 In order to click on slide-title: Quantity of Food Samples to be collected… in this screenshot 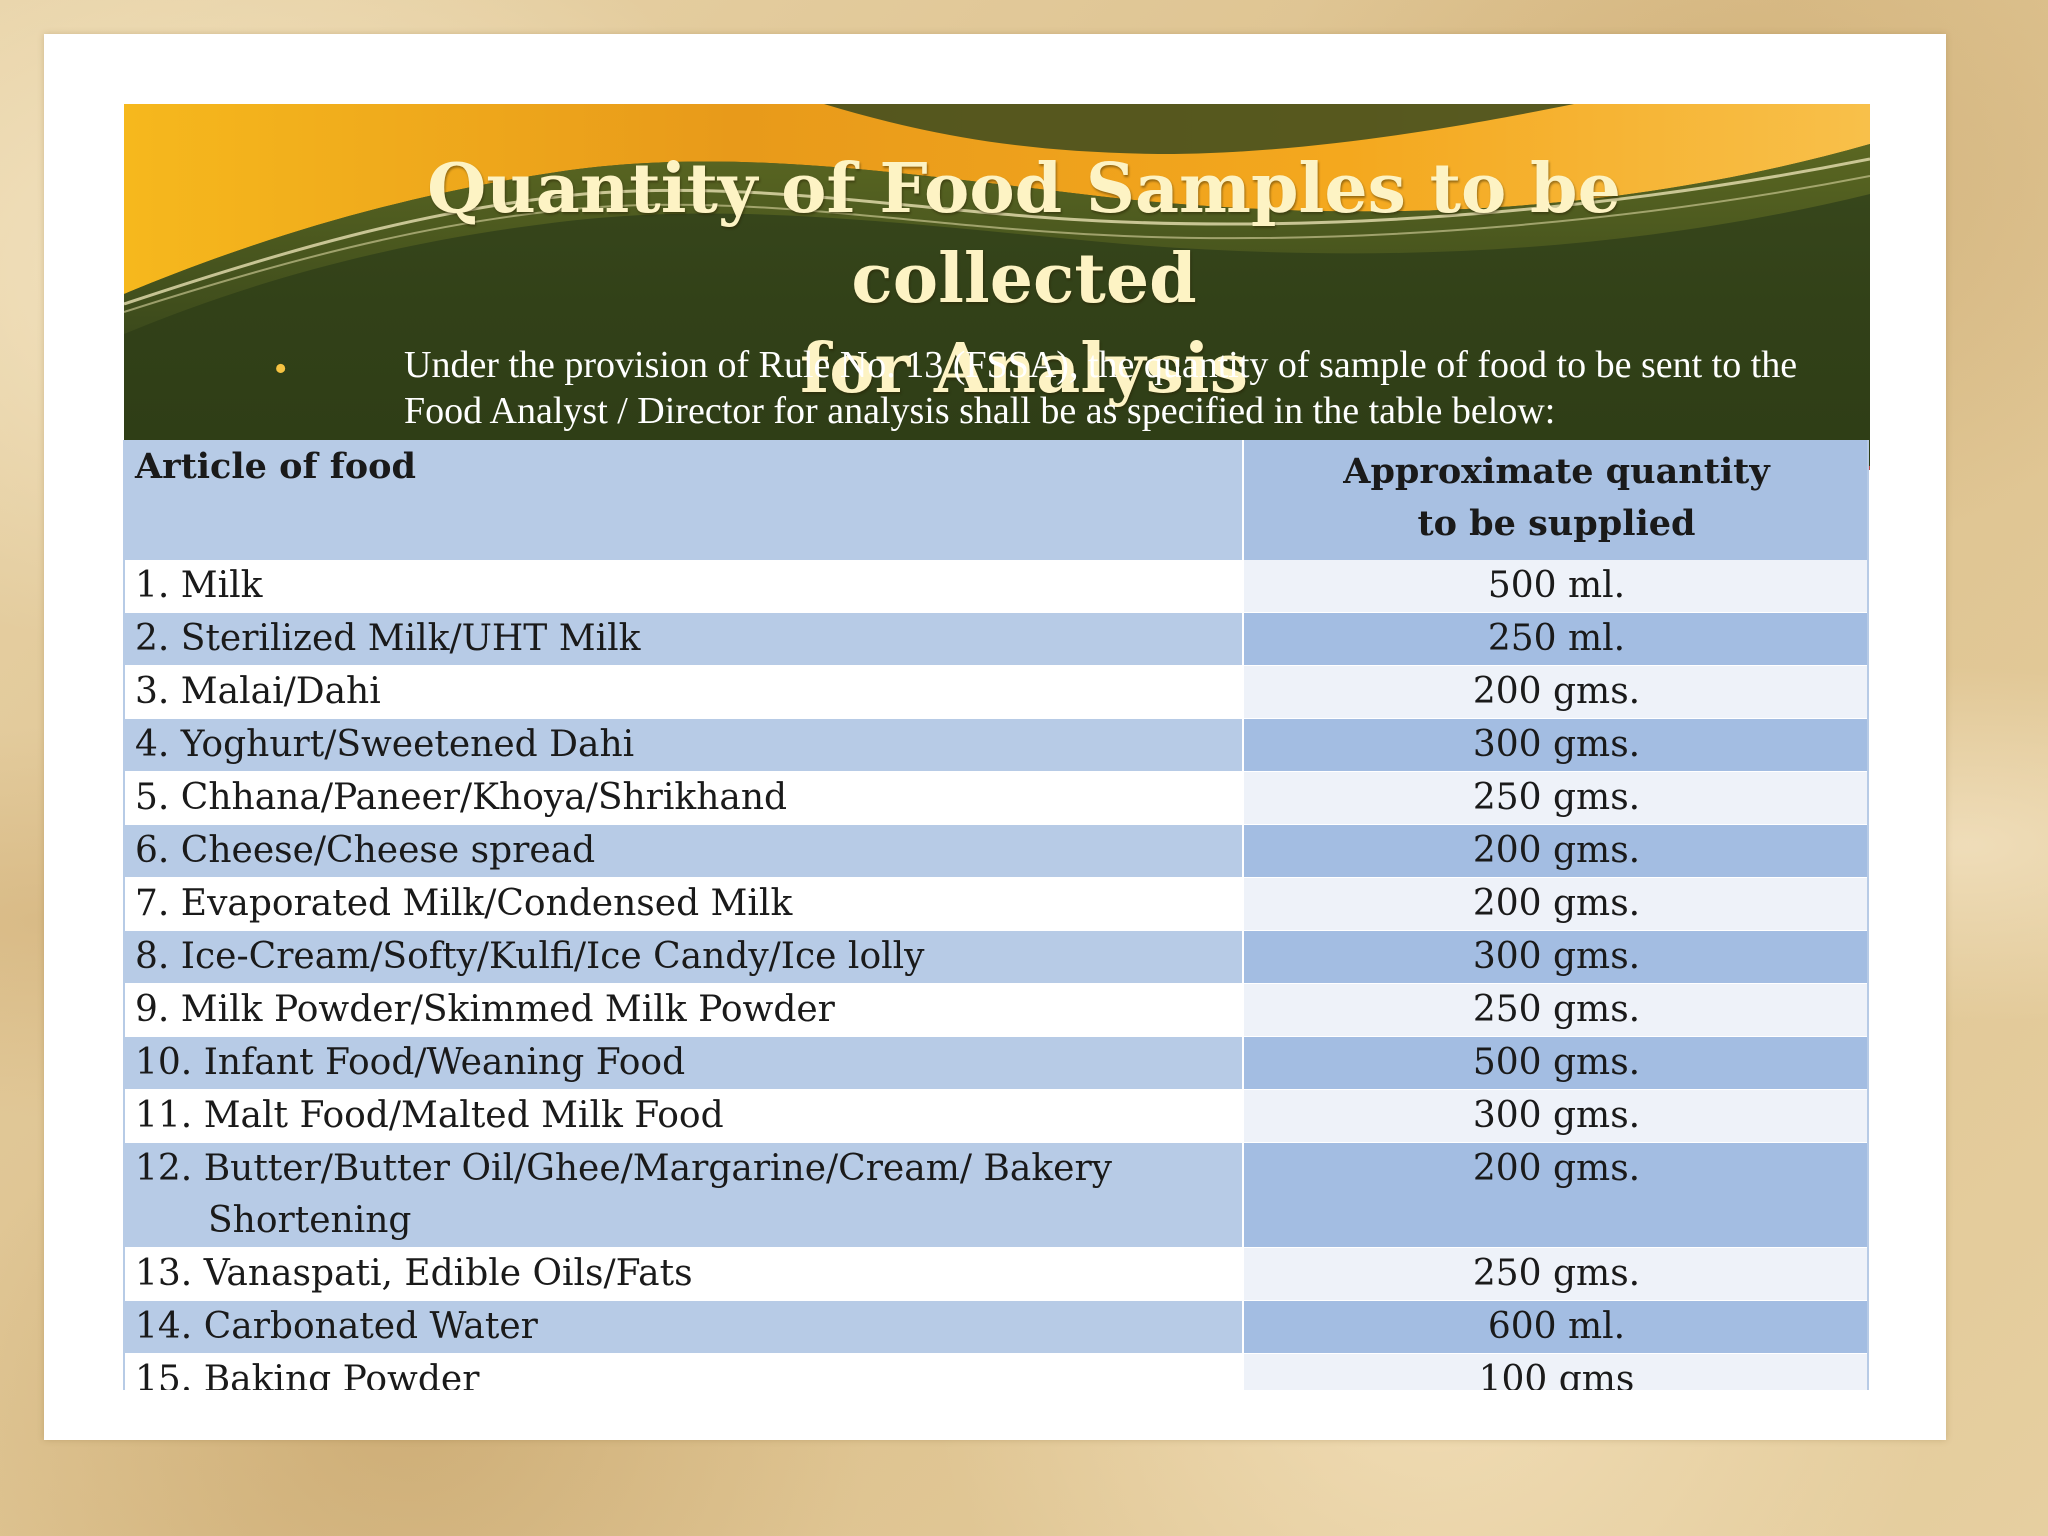, I will do `click(1024, 279)`.